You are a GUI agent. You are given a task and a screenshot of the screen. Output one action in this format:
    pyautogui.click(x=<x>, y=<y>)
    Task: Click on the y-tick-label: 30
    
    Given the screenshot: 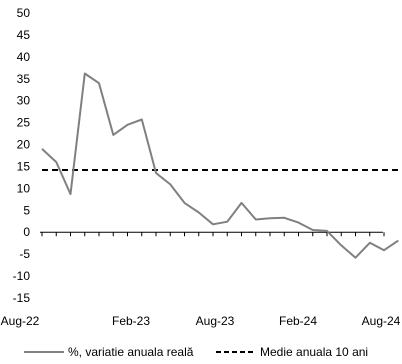 What is the action you would take?
    pyautogui.click(x=24, y=101)
    